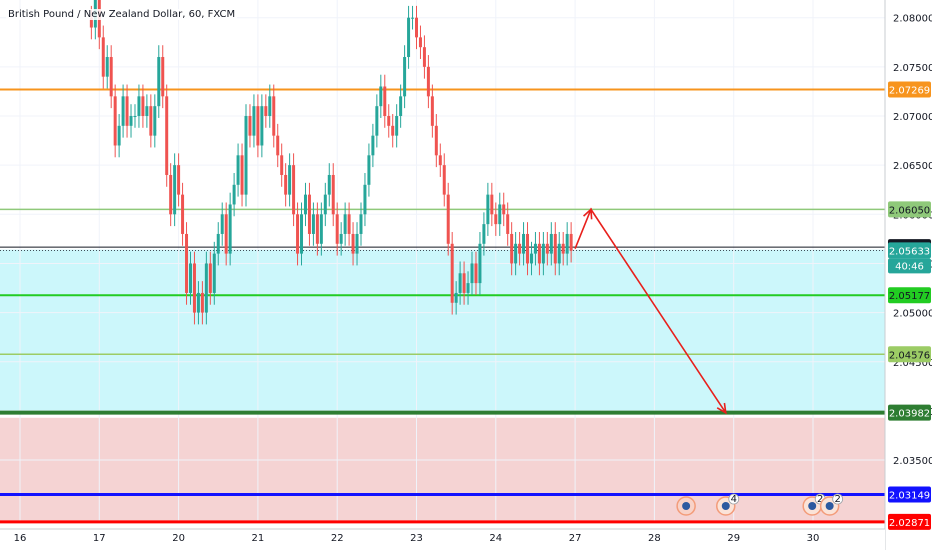 Image resolution: width=932 pixels, height=550 pixels. Describe the element at coordinates (912, 68) in the screenshot. I see `y-tick-label: 2.07500` at that location.